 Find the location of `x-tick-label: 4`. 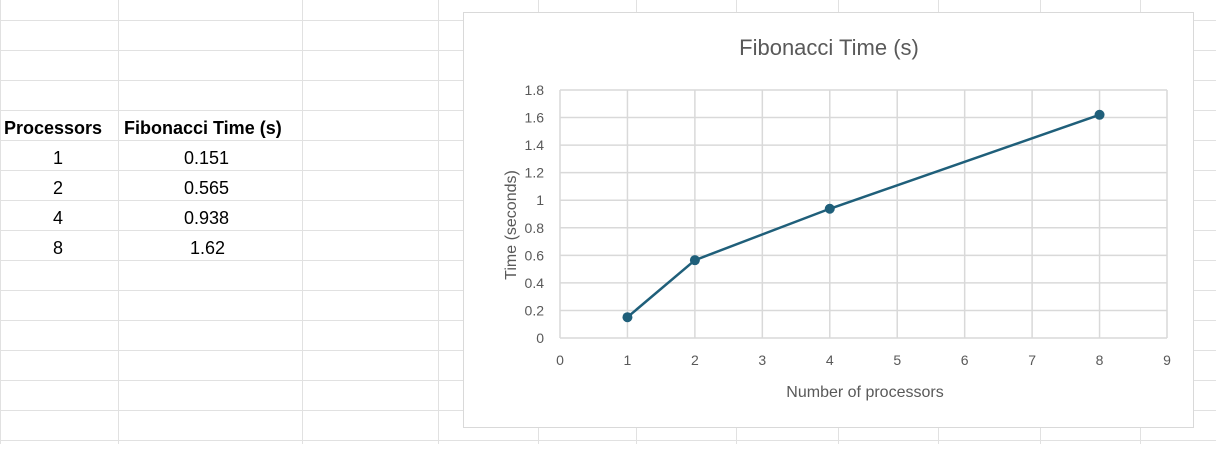

x-tick-label: 4 is located at coordinates (830, 360).